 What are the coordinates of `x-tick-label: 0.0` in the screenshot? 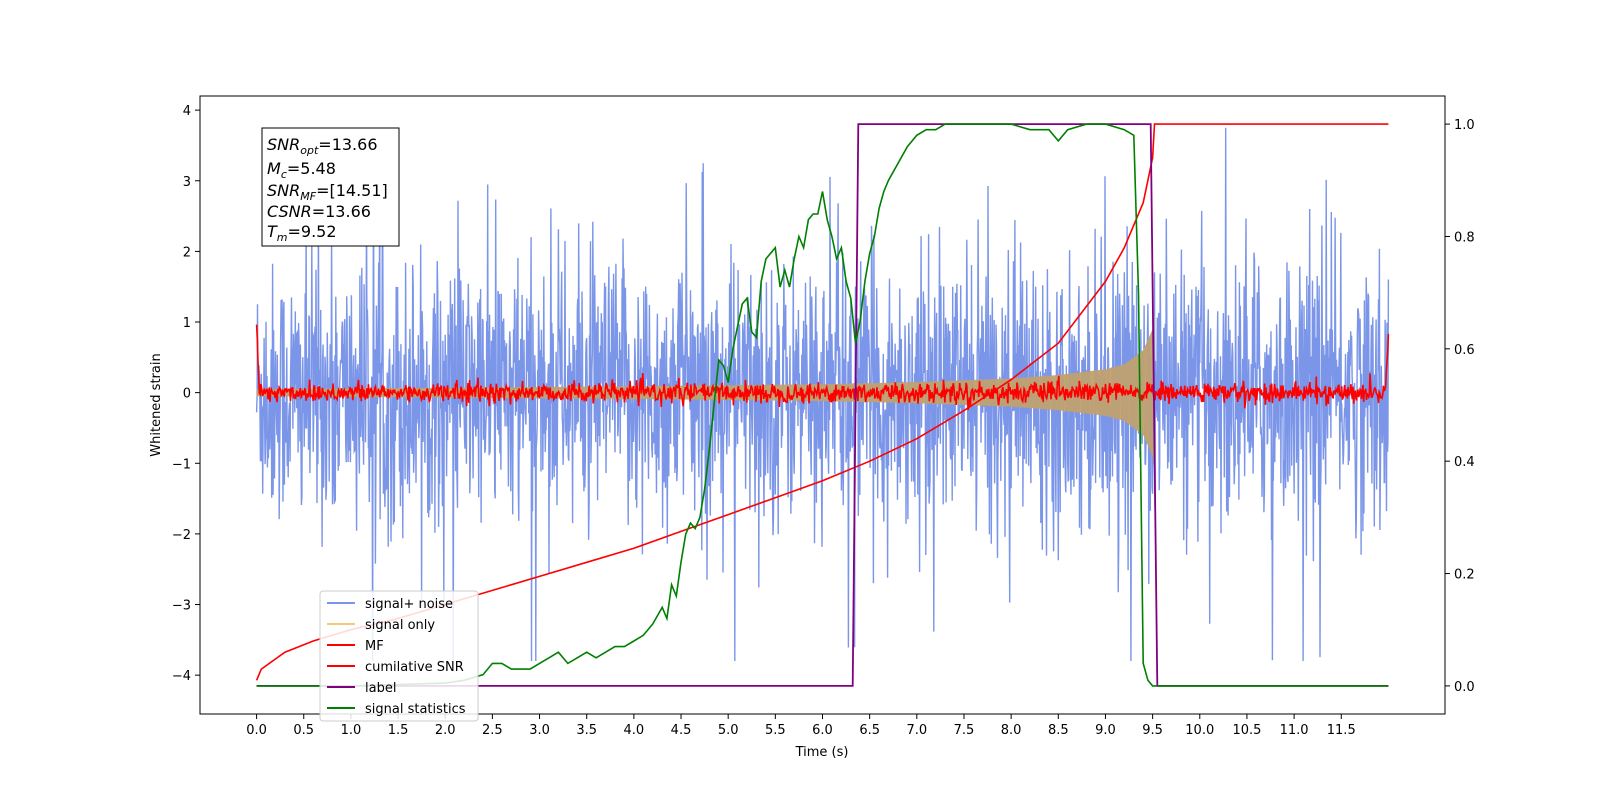 It's located at (256, 730).